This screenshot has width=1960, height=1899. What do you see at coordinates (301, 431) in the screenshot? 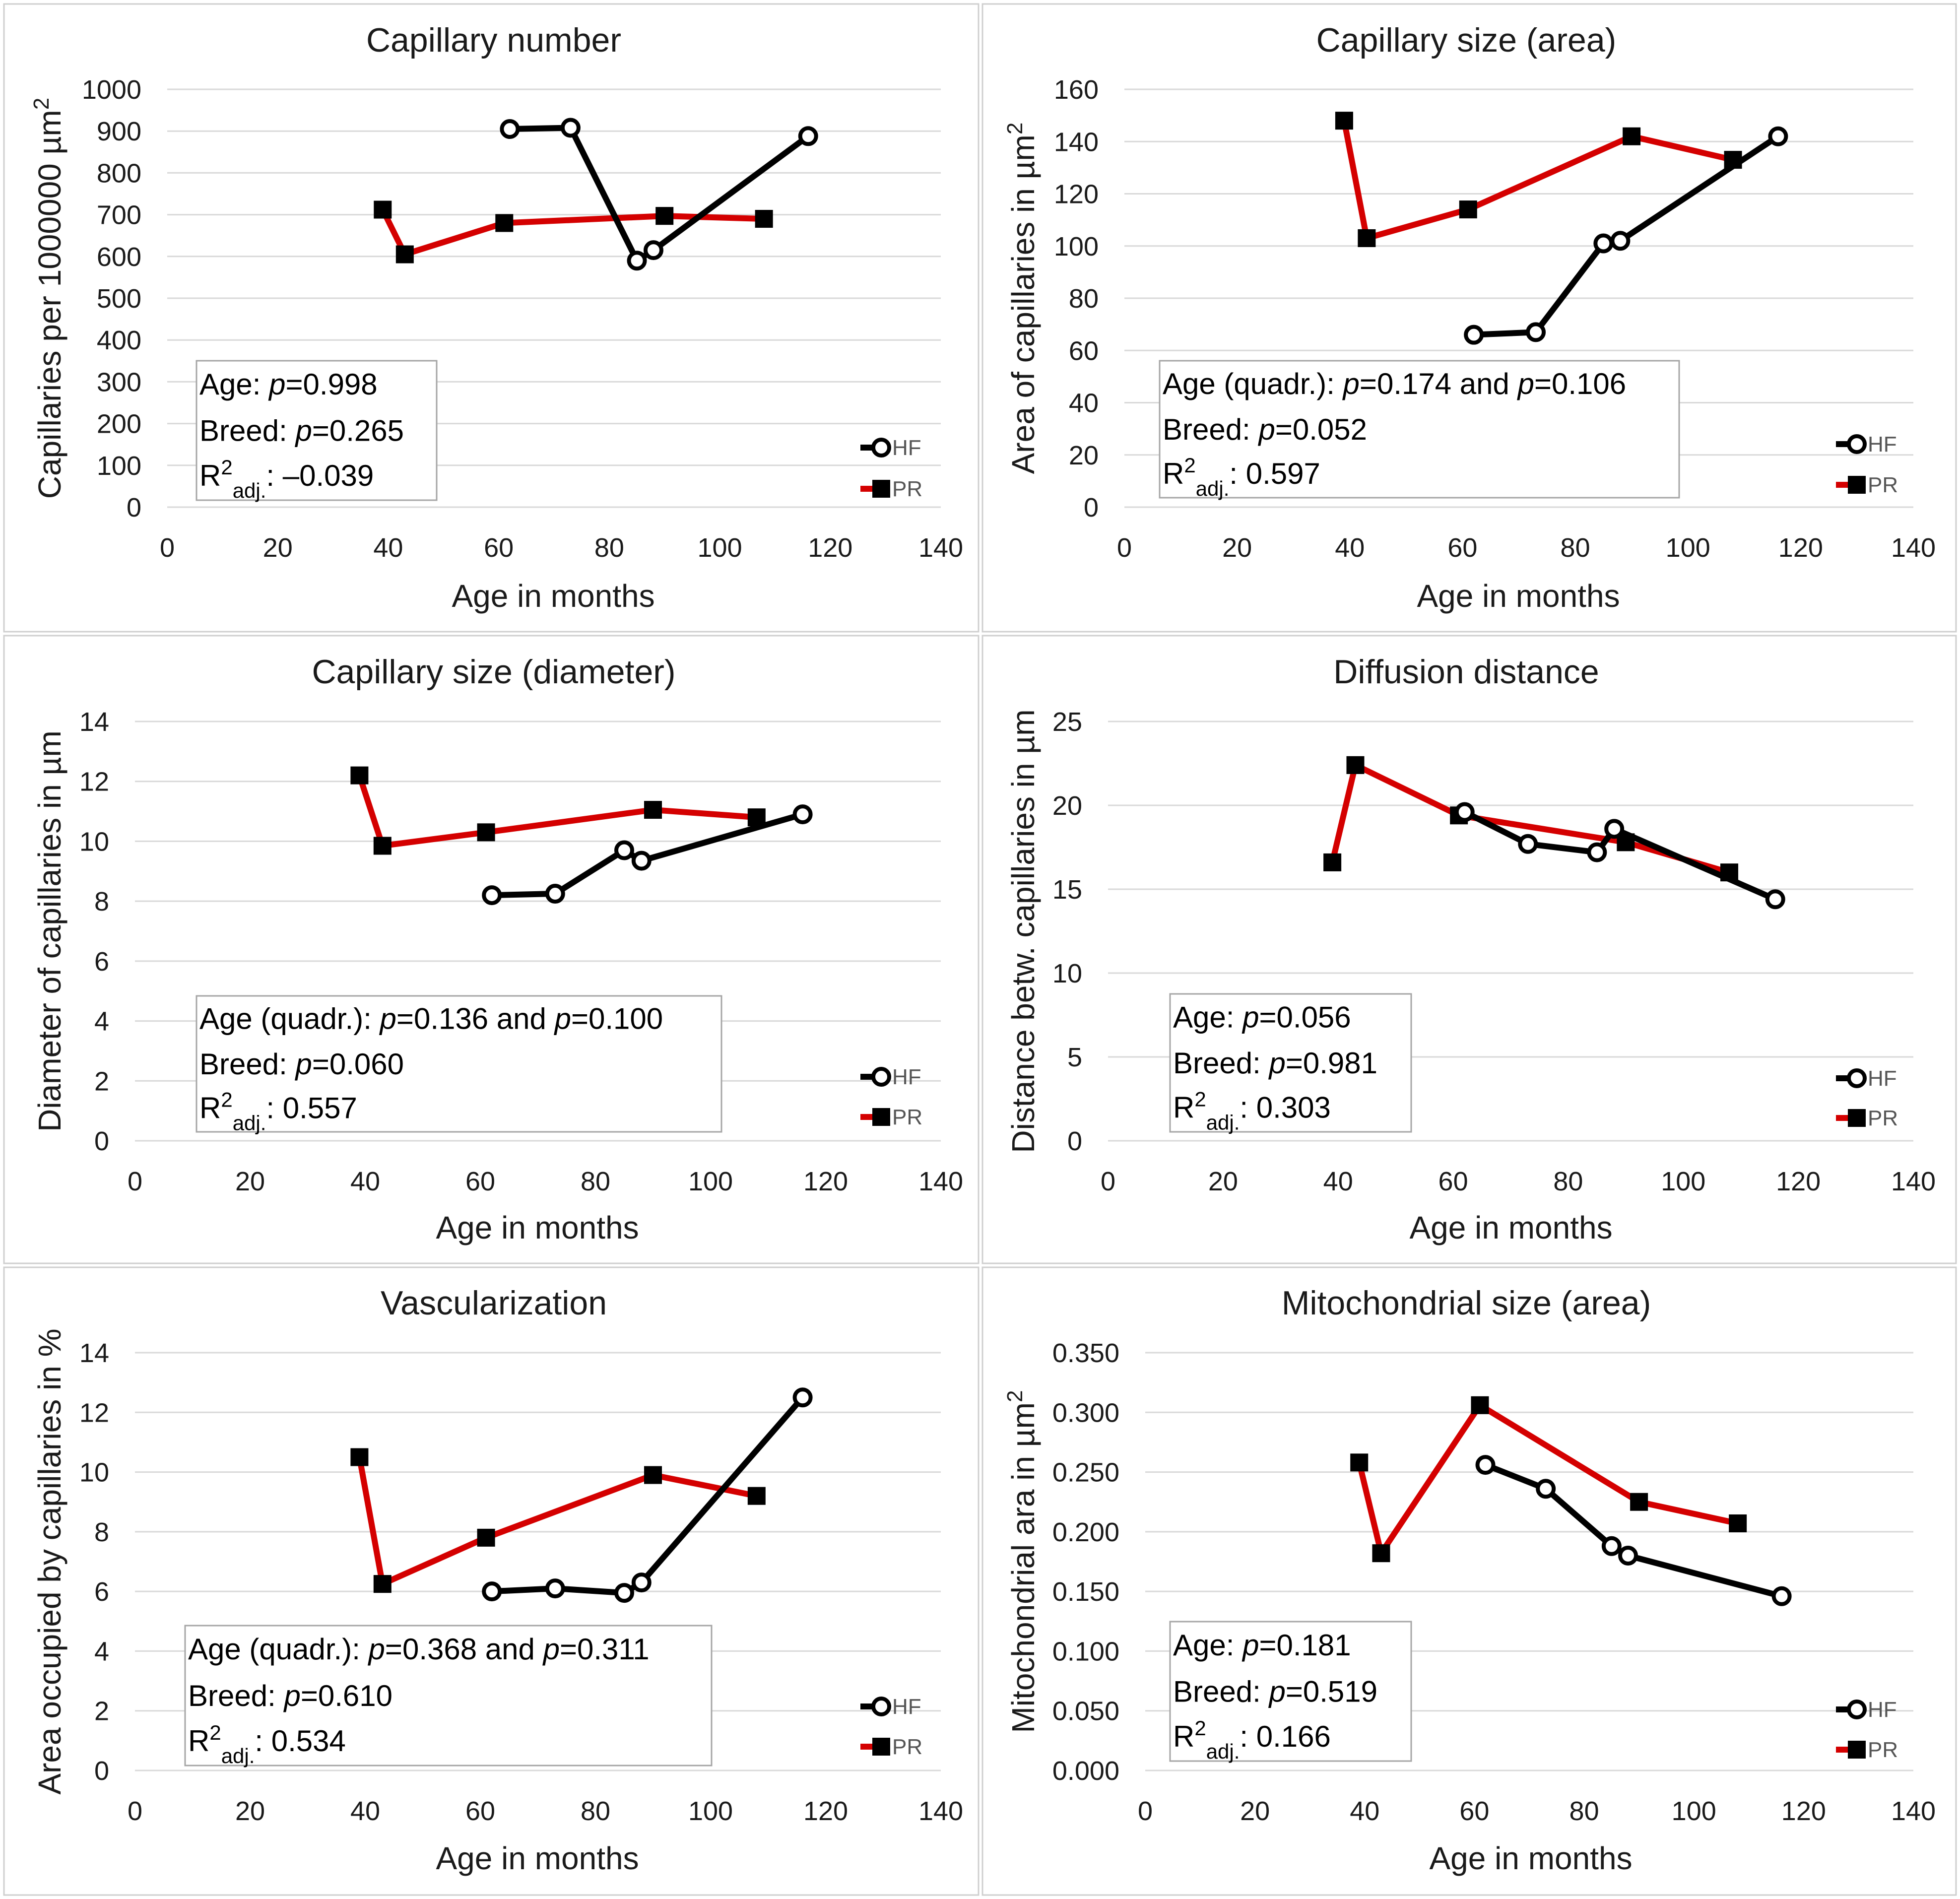
I see `stats-breed: Breed: p=0.265` at bounding box center [301, 431].